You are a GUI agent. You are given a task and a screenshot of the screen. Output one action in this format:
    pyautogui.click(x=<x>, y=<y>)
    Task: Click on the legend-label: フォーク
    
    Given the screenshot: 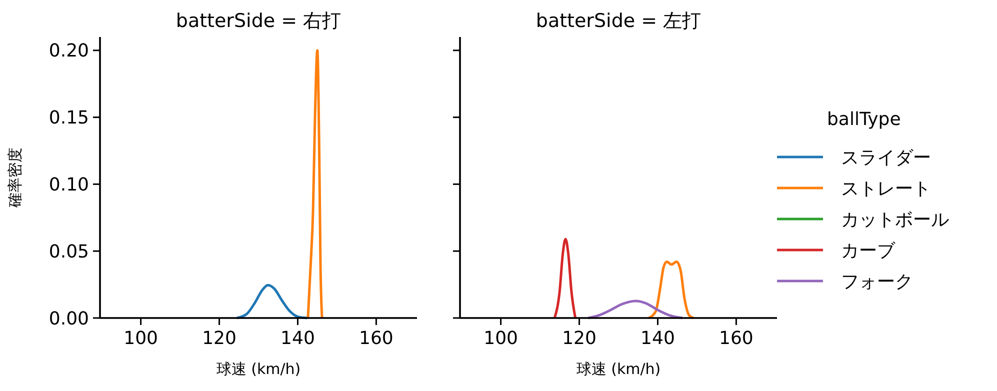 What is the action you would take?
    pyautogui.click(x=877, y=281)
    